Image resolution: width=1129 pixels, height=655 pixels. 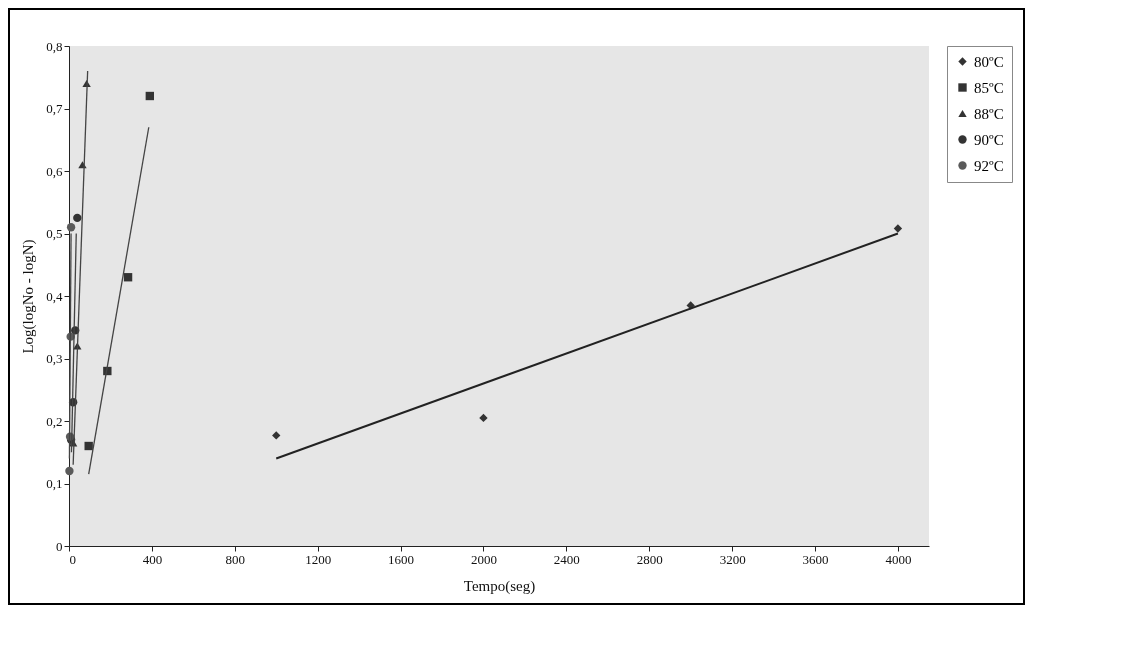 What do you see at coordinates (989, 61) in the screenshot?
I see `legend-label: 80ºC` at bounding box center [989, 61].